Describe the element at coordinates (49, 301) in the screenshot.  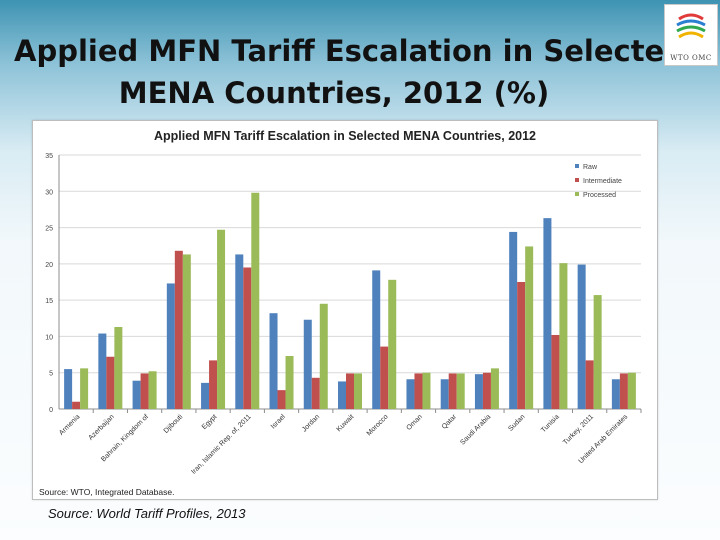
I see `y-tick-label: 15` at that location.